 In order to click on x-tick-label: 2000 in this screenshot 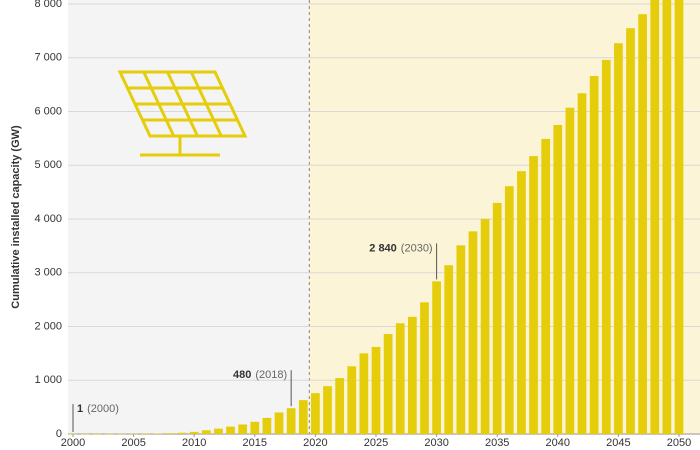, I will do `click(73, 443)`.